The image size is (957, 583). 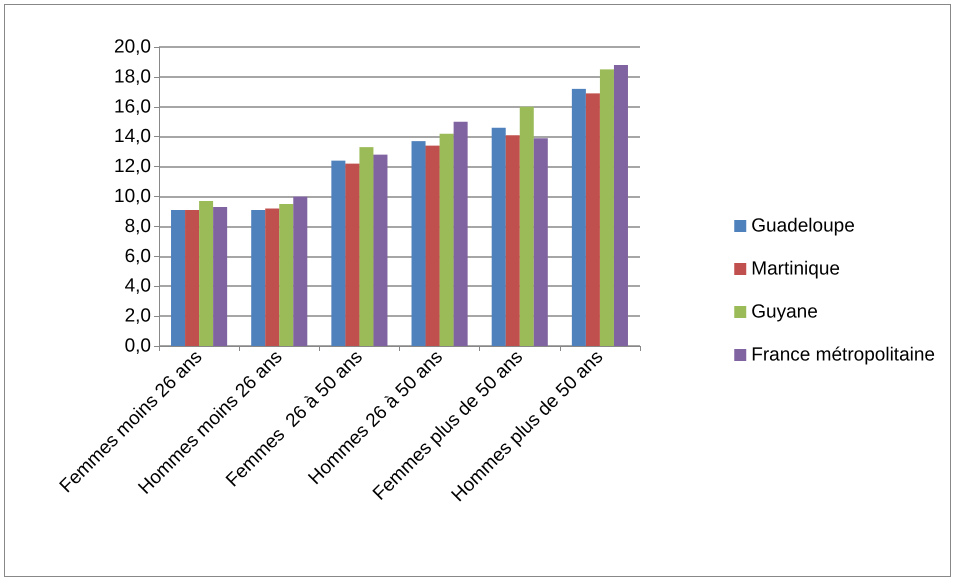 I want to click on legend-label: Martinique, so click(x=795, y=269).